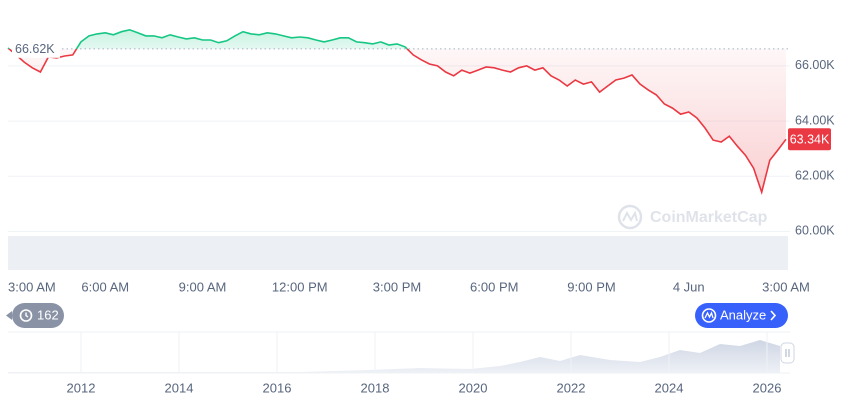 The height and width of the screenshot is (401, 860). I want to click on last-value-bg, so click(809, 139).